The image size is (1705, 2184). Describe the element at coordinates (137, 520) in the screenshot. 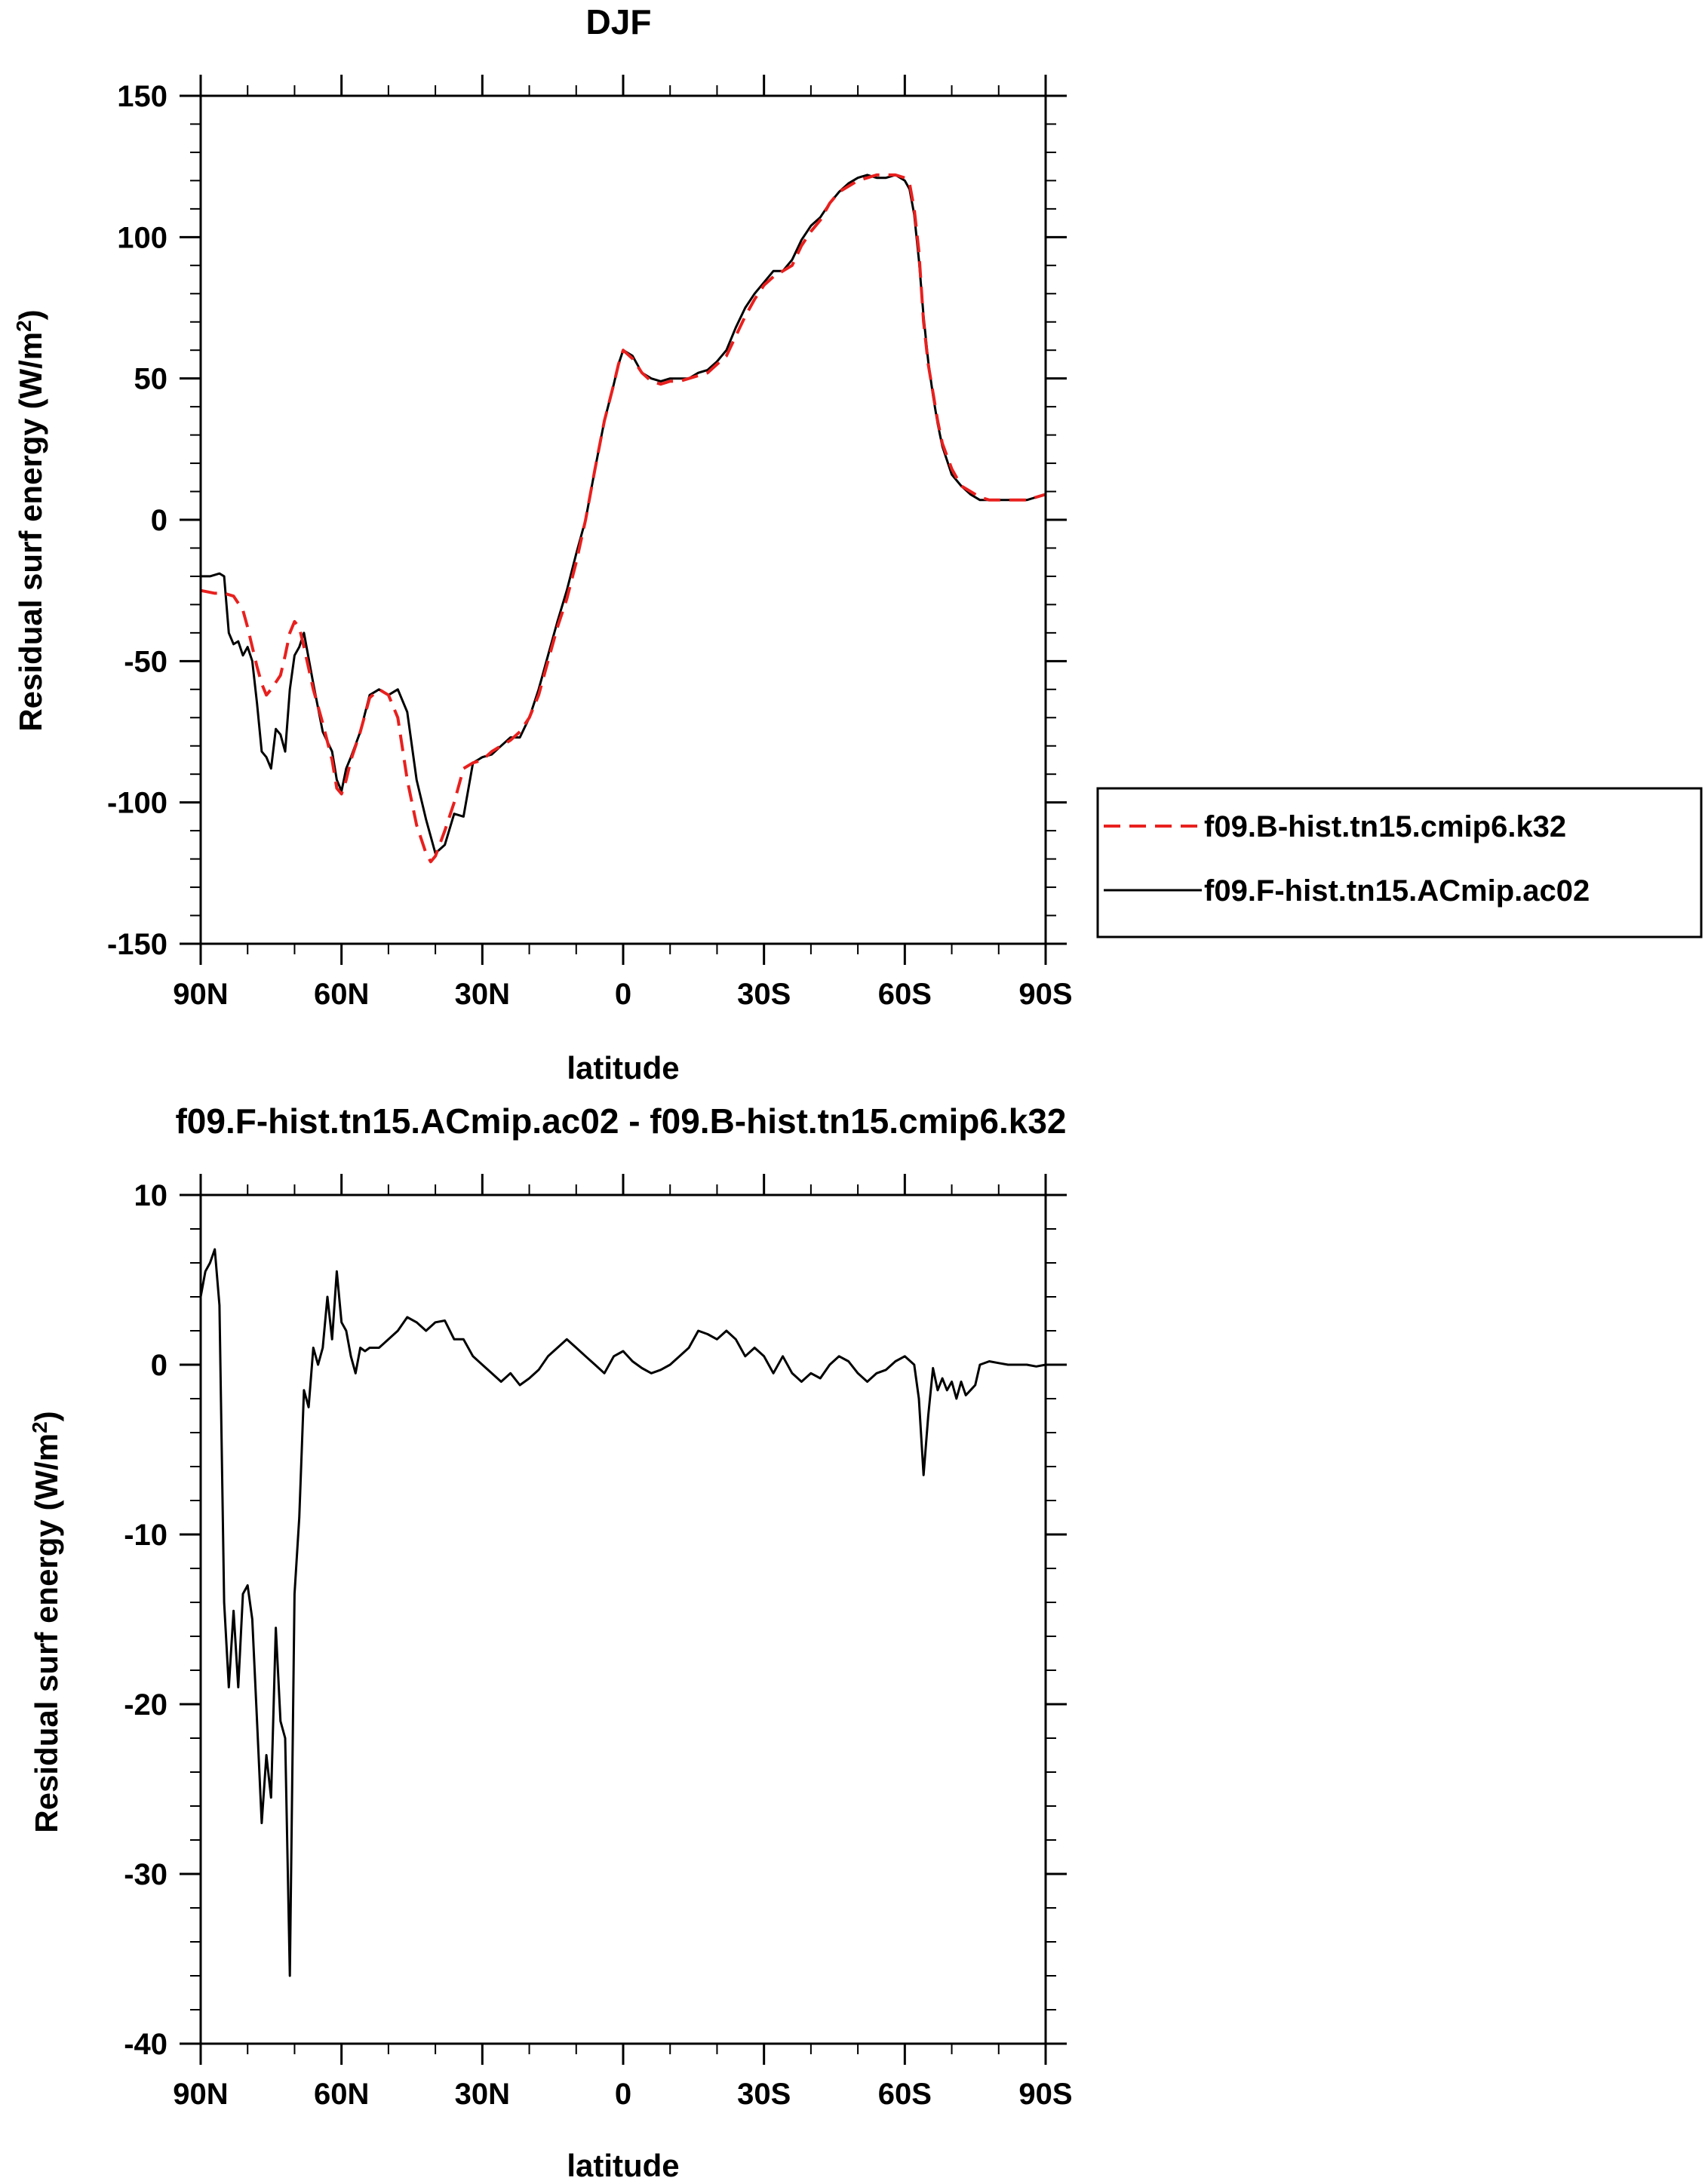

I see `top-y-tick-labels: -150 -100 -50 0 50 100 150` at that location.